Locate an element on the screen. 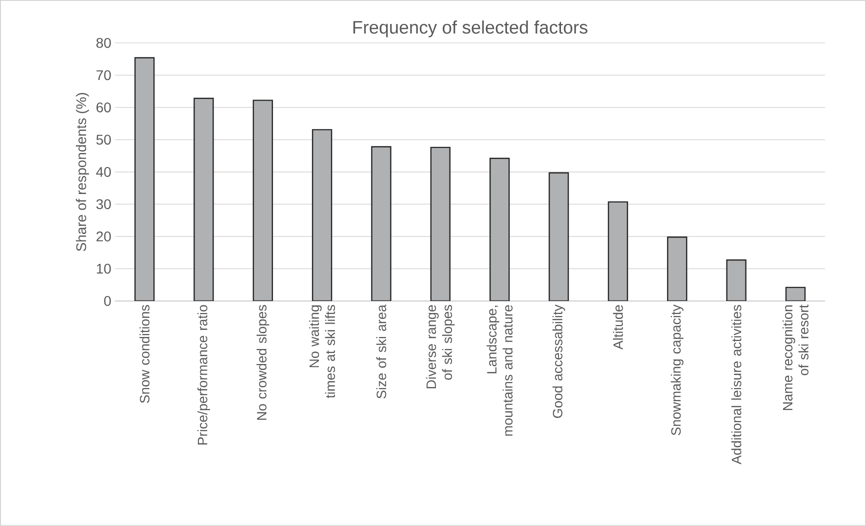 This screenshot has width=866, height=526. y-tick-label: 0 is located at coordinates (107, 301).